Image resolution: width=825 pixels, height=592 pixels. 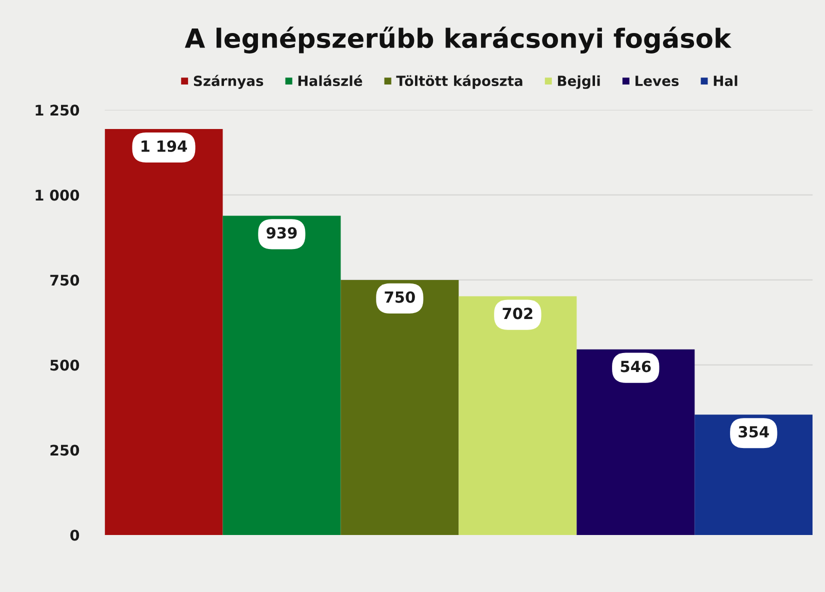 I want to click on data-label: 546, so click(x=635, y=366).